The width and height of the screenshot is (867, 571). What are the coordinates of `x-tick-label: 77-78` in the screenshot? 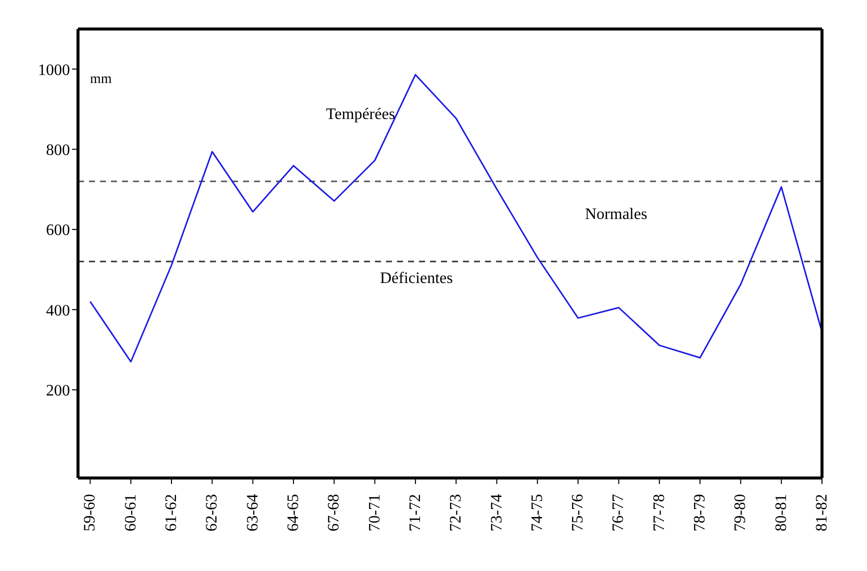 It's located at (659, 513).